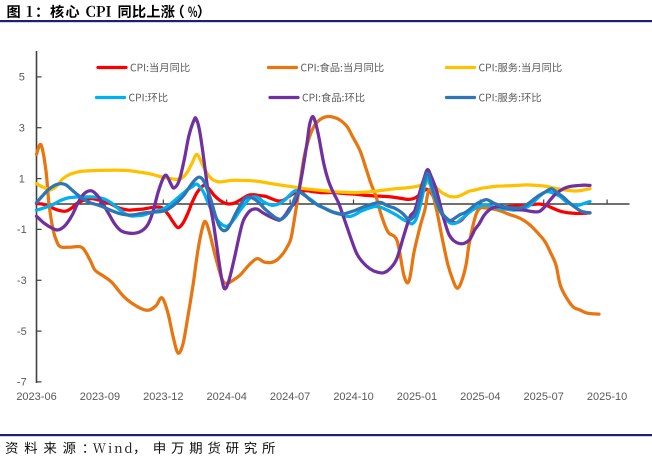 Image resolution: width=652 pixels, height=462 pixels. I want to click on svg-text: -3, so click(22, 281).